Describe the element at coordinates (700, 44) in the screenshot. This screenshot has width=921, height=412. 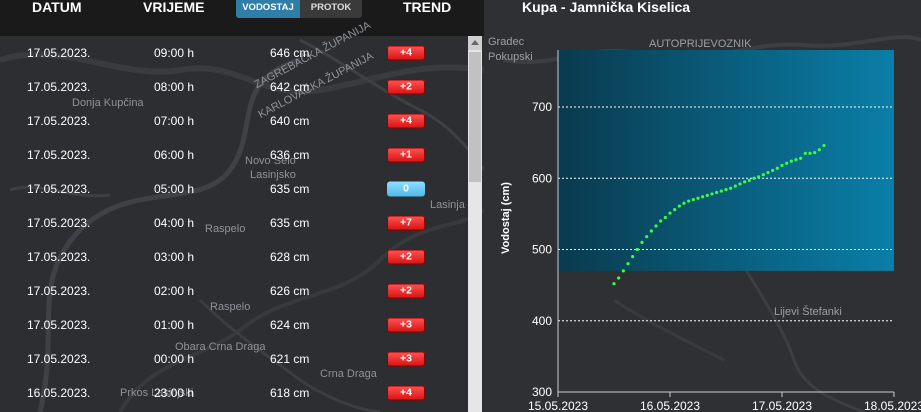
I see `map-label-autoprijevoznik: AUTOPRIJEVOZNIK` at that location.